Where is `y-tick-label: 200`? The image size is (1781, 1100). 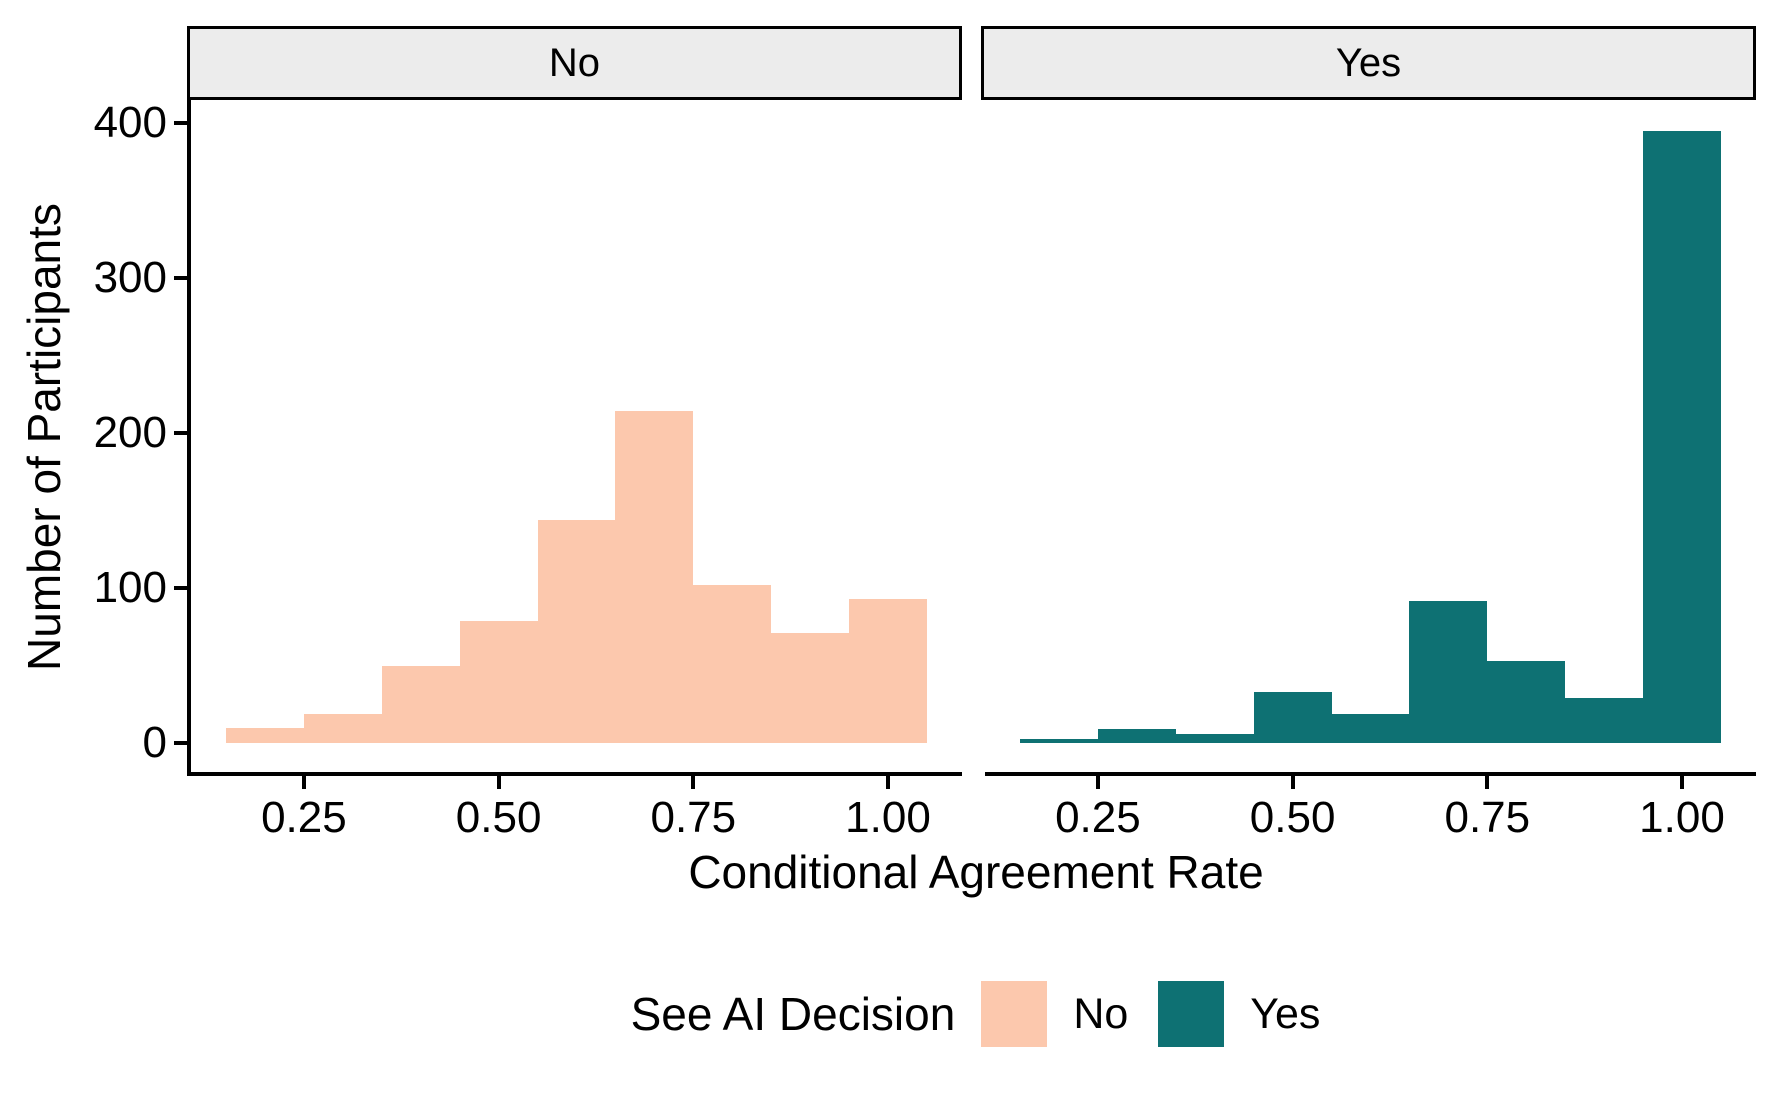
y-tick-label: 200 is located at coordinates (130, 433).